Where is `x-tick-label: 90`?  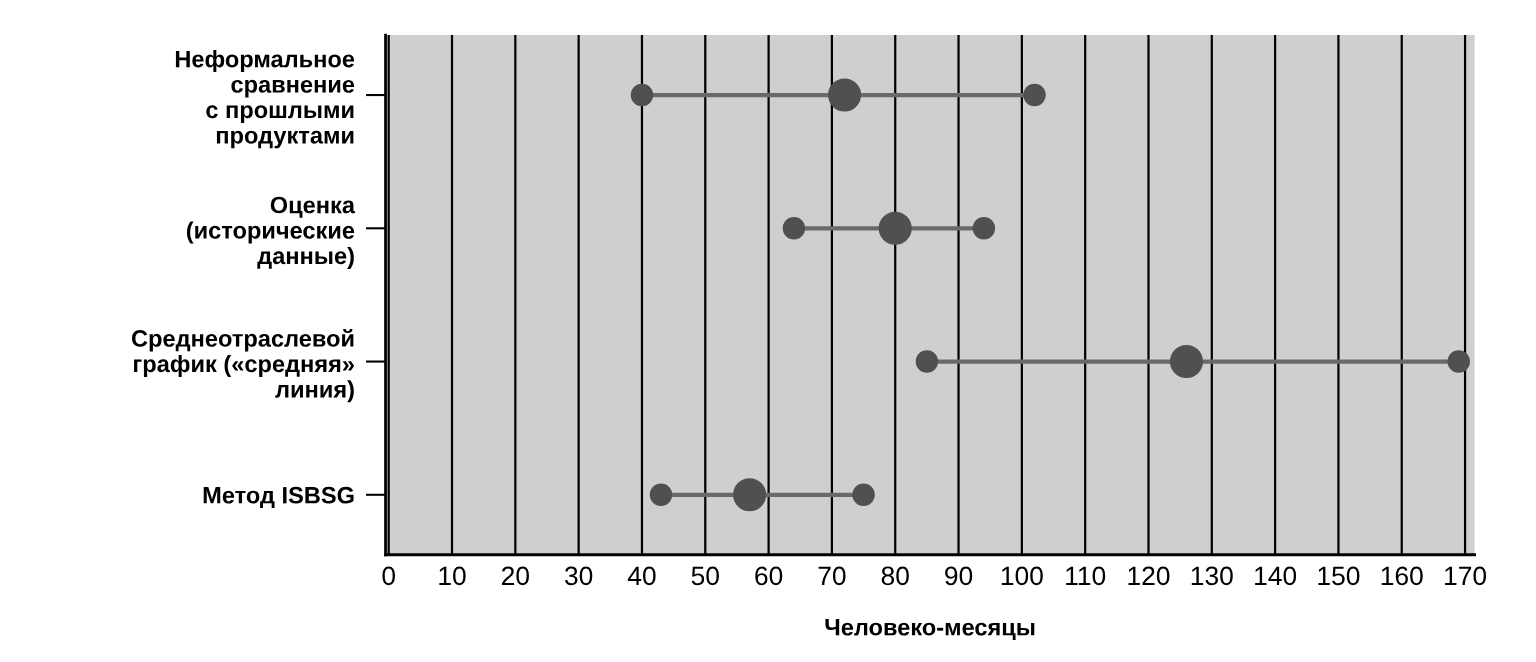
x-tick-label: 90 is located at coordinates (959, 576).